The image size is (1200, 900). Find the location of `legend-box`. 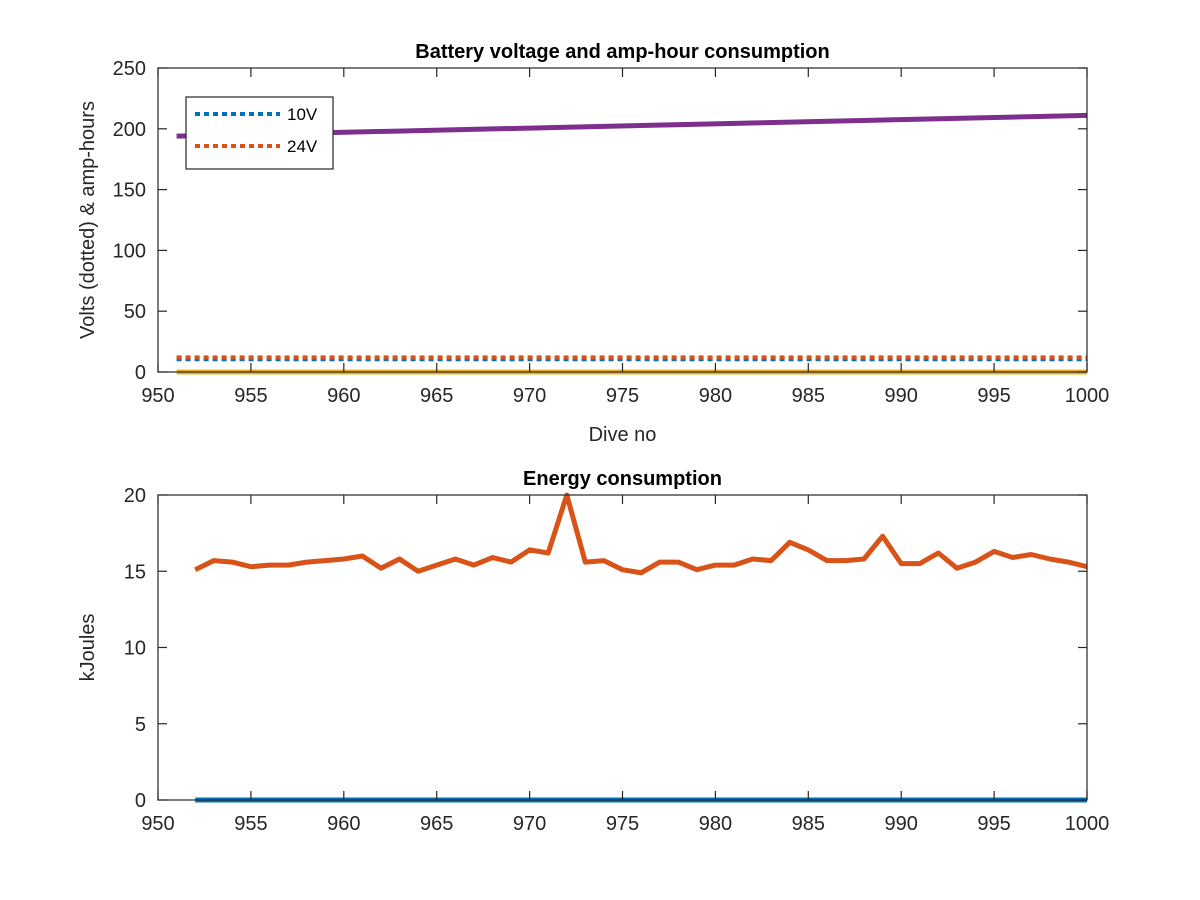

legend-box is located at coordinates (259, 133).